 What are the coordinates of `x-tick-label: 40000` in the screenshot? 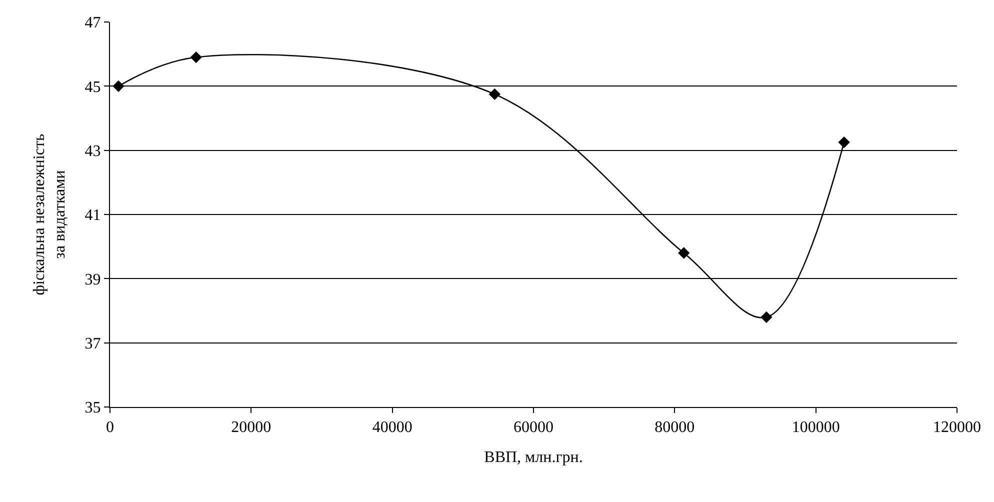 It's located at (392, 427).